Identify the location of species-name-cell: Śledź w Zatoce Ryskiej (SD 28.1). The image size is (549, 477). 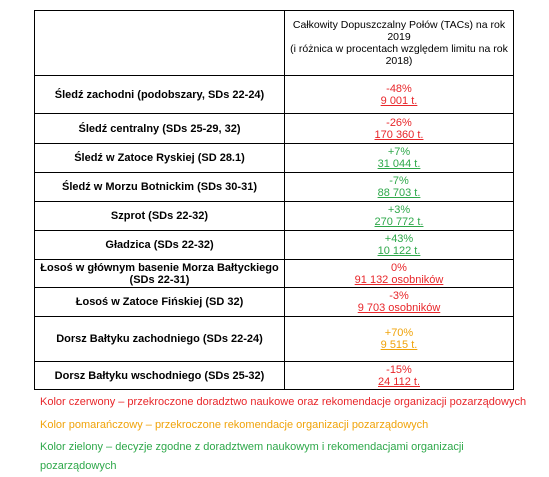
(159, 158).